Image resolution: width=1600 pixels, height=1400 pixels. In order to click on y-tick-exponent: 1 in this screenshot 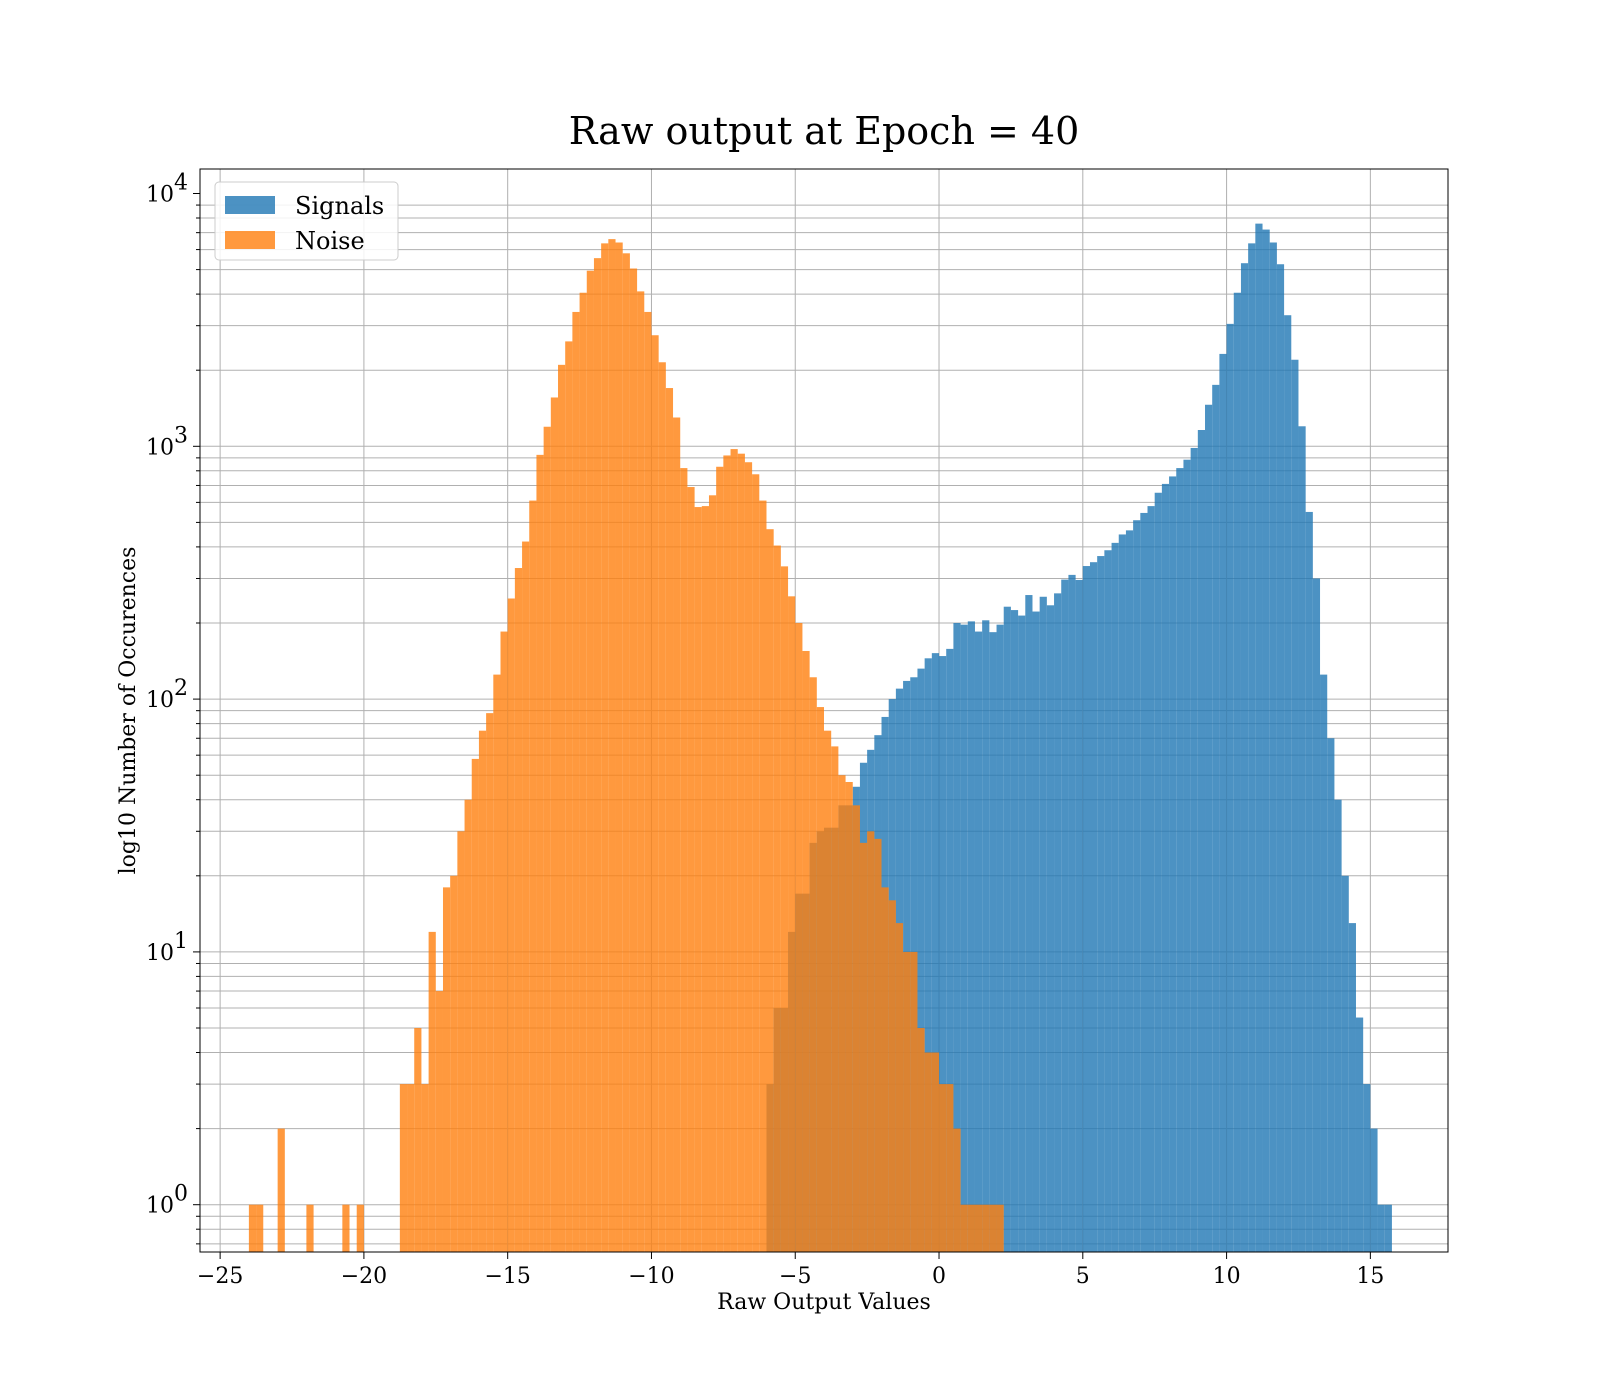, I will do `click(181, 941)`.